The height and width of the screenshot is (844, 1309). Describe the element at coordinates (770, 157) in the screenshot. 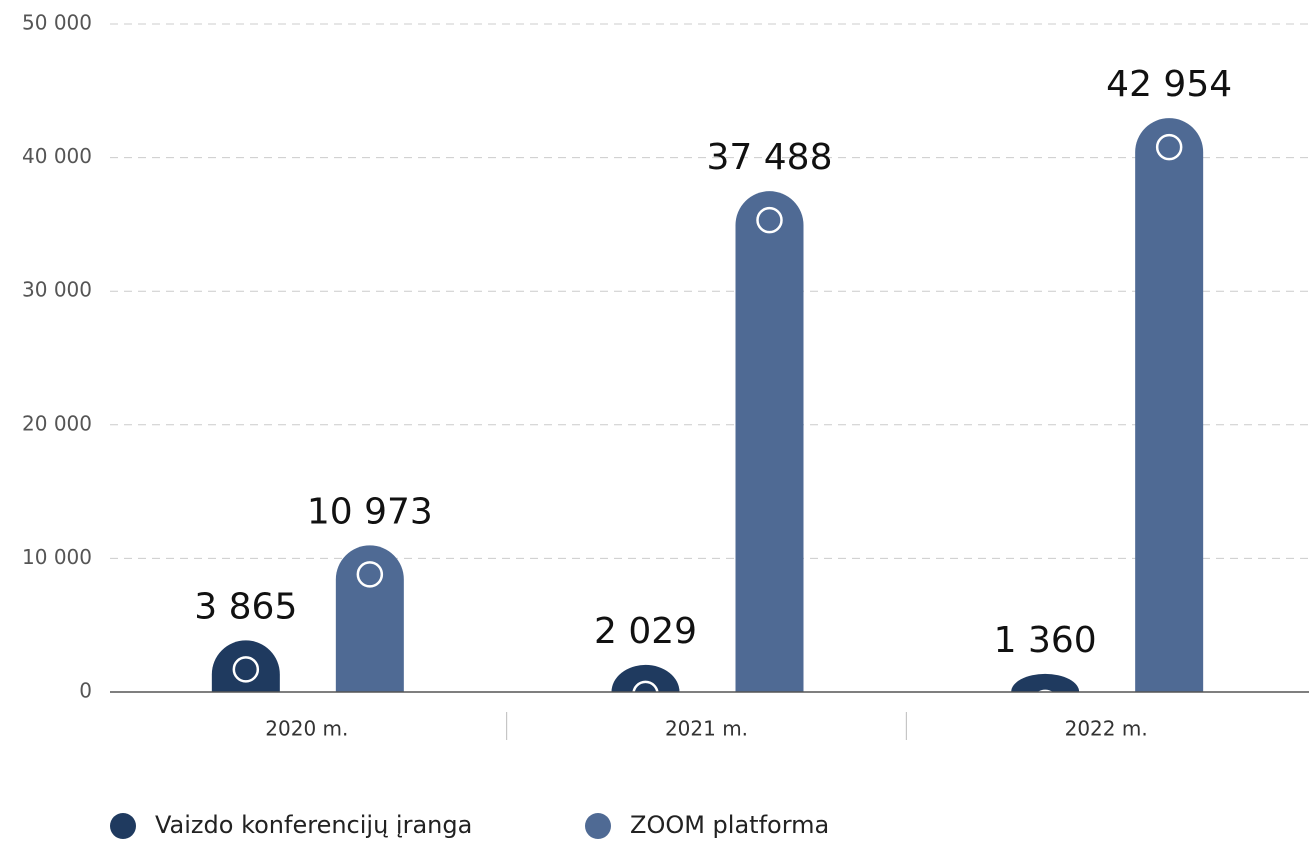

I see `value-label: 37 488` at that location.